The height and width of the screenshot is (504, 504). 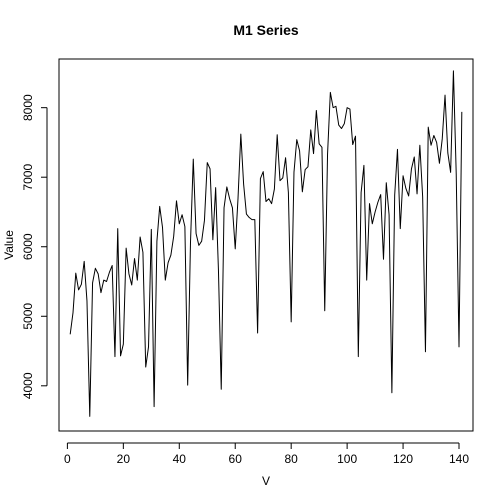 I want to click on y-tick-label: 5000, so click(x=28, y=316).